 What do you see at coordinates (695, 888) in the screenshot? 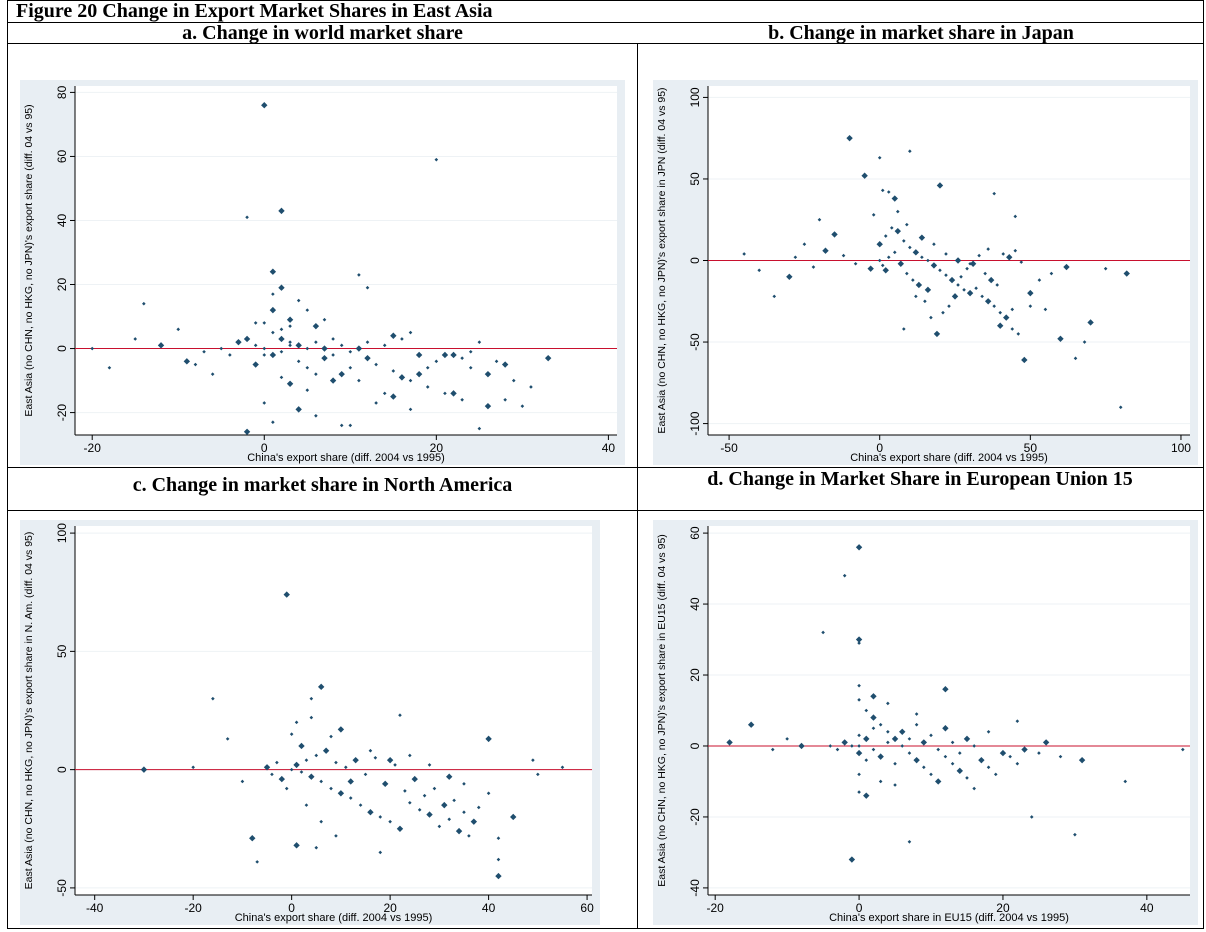
I see `y-tick-label: -40` at bounding box center [695, 888].